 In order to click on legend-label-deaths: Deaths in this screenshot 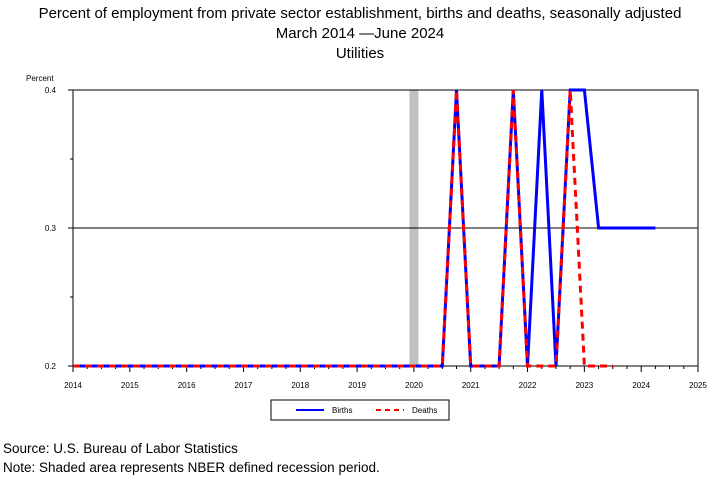, I will do `click(424, 410)`.